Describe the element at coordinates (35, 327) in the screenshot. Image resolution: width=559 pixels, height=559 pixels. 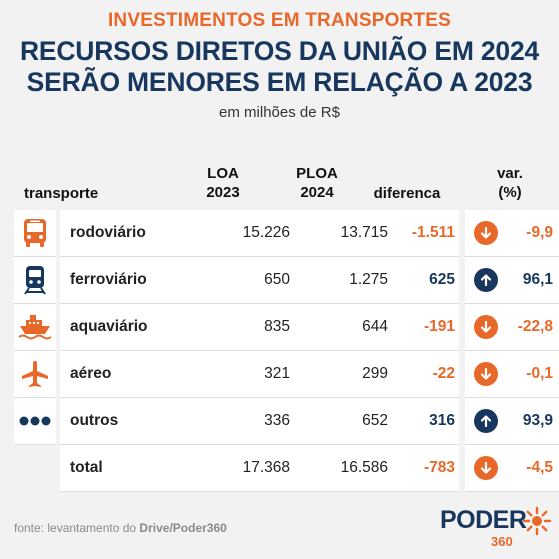
I see `ship-icon` at that location.